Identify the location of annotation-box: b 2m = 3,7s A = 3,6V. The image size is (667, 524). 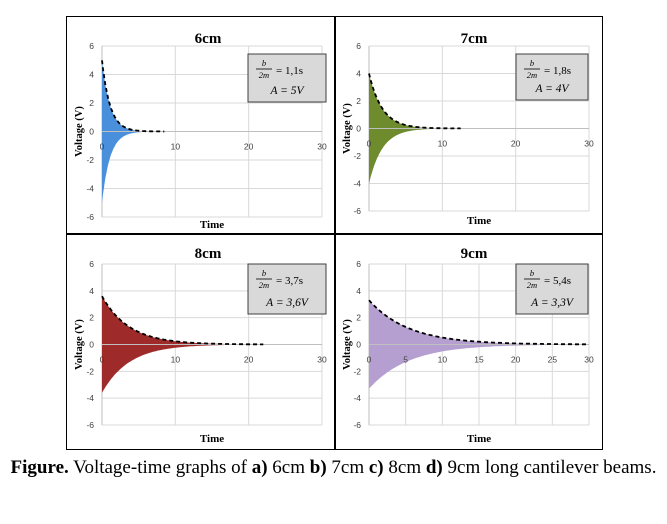
(287, 289).